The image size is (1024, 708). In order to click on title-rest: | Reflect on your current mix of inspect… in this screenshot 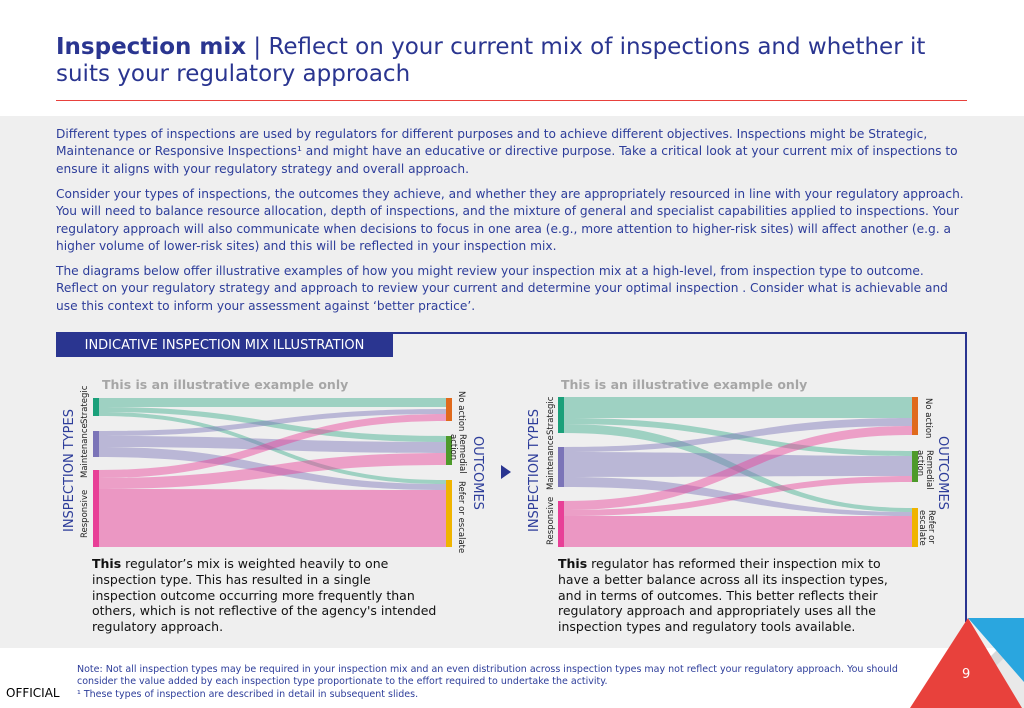, I will do `click(491, 60)`.